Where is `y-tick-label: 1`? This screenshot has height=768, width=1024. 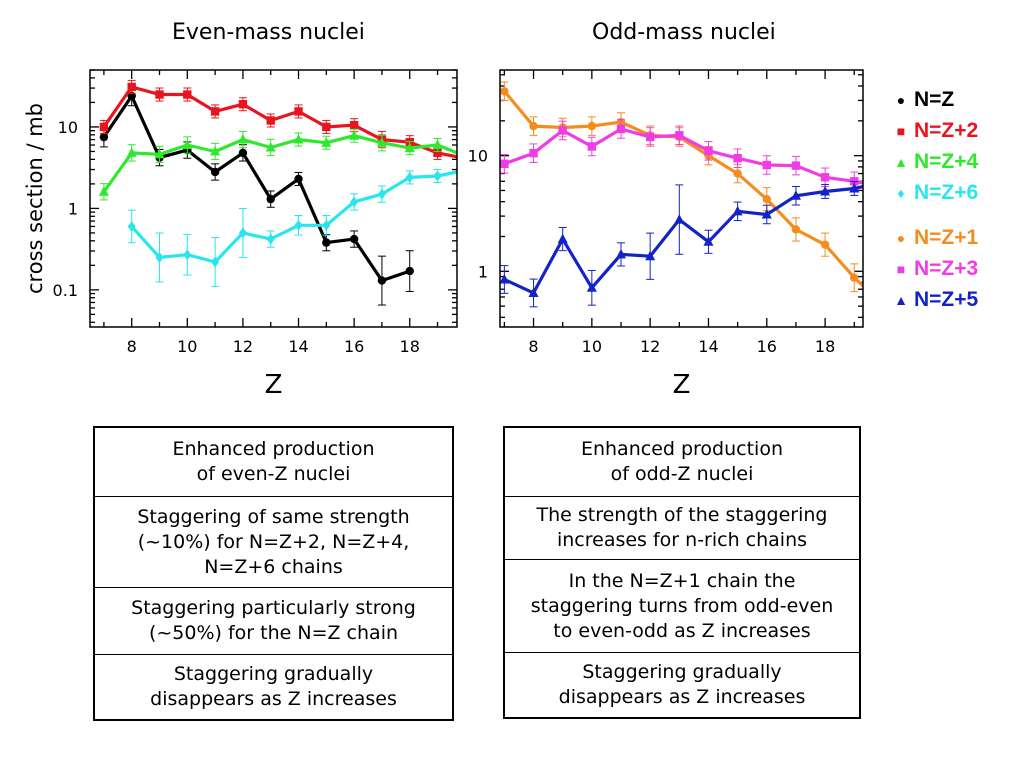 y-tick-label: 1 is located at coordinates (73, 208).